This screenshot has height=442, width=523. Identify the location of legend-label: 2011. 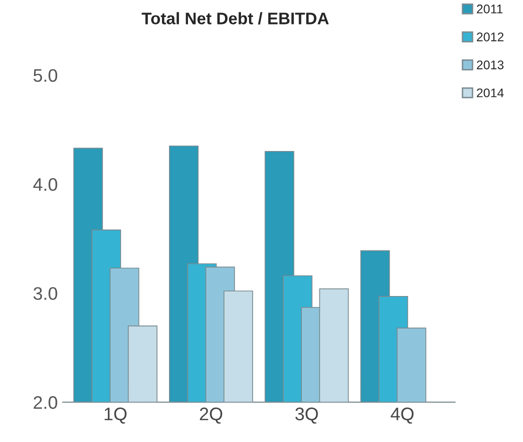
(489, 9).